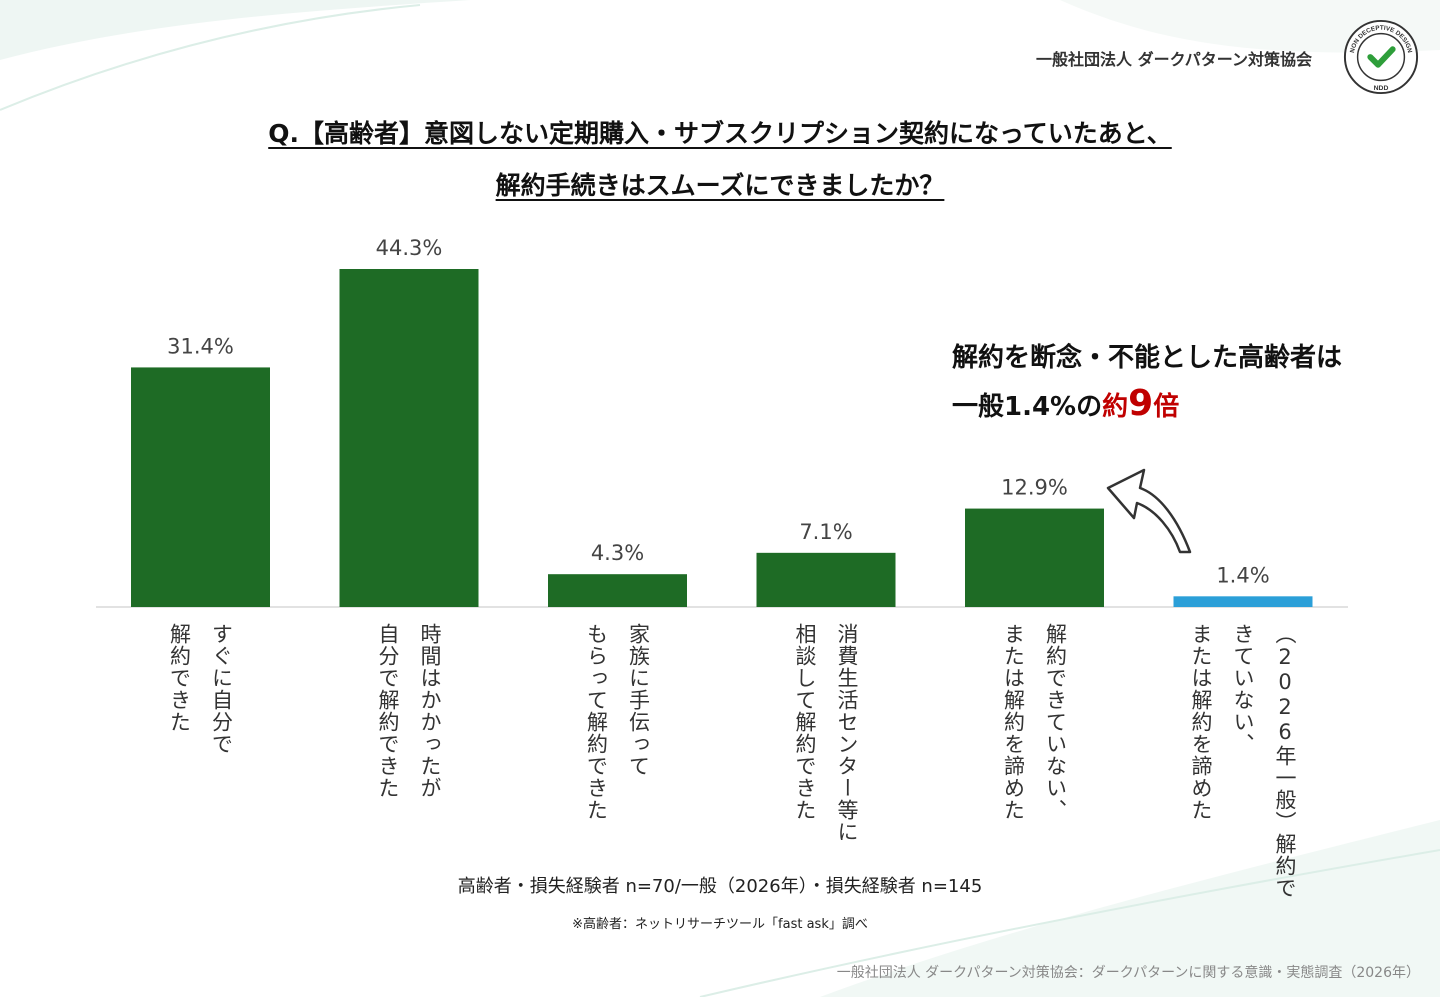 Image resolution: width=1440 pixels, height=997 pixels. What do you see at coordinates (1149, 511) in the screenshot?
I see `comparison-arrow-icon` at bounding box center [1149, 511].